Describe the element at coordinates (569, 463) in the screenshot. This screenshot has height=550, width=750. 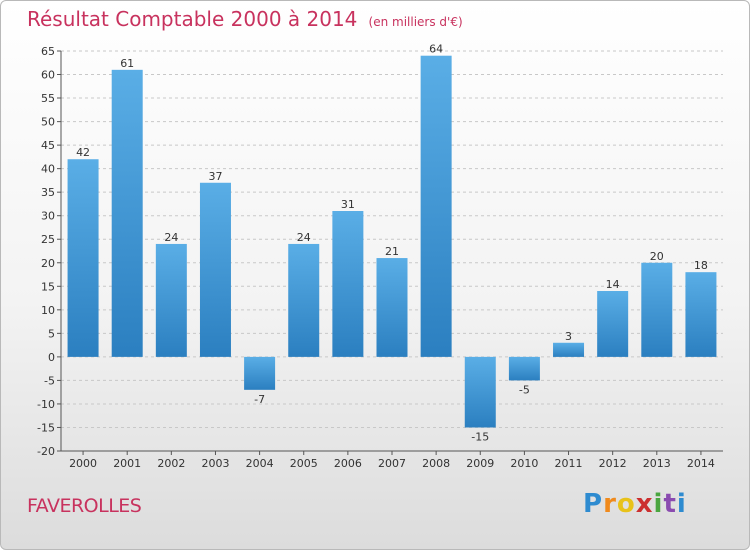
I see `x-tick-label: 2011` at that location.